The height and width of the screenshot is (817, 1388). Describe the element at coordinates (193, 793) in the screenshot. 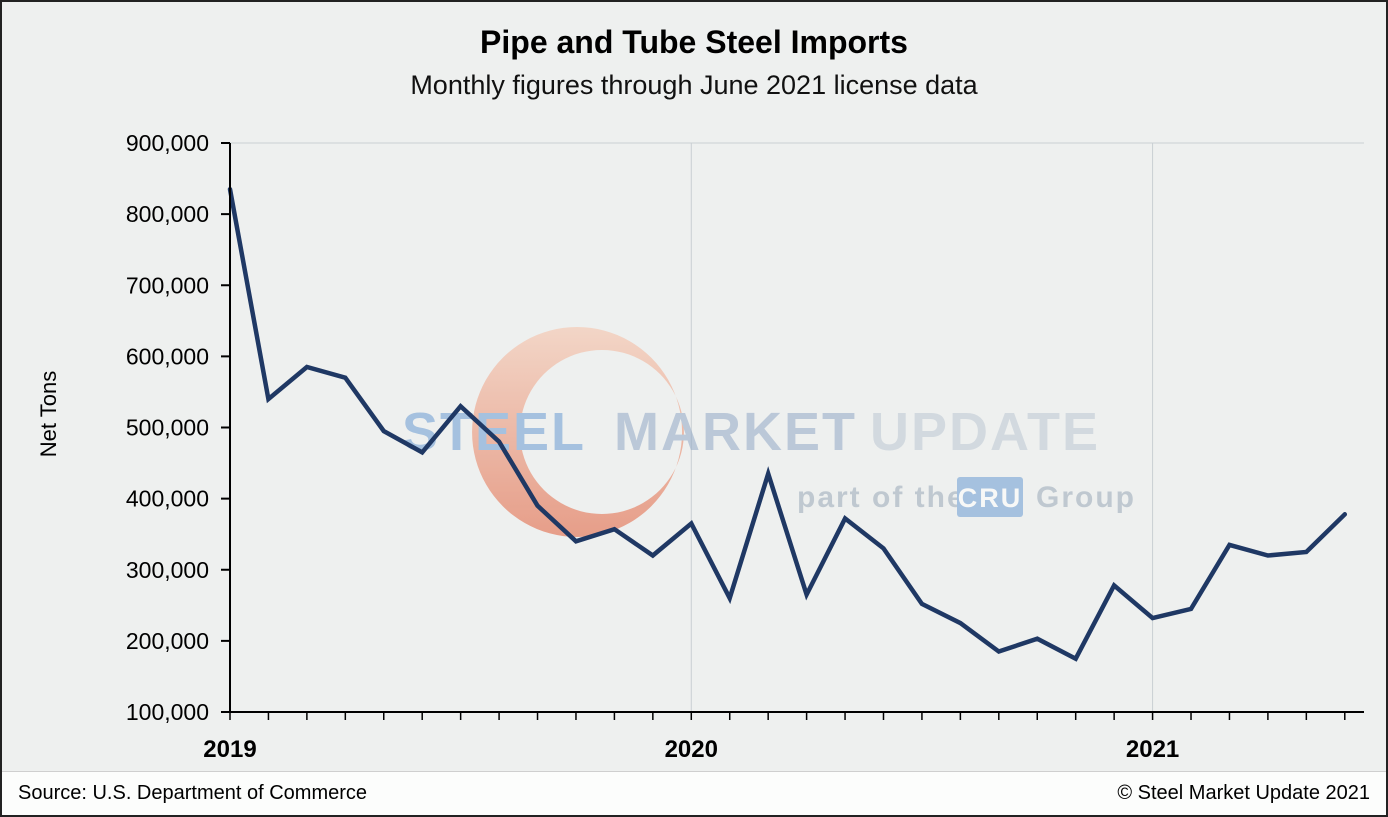

I see `source-note: Source: U.S. Department of Commerce` at that location.